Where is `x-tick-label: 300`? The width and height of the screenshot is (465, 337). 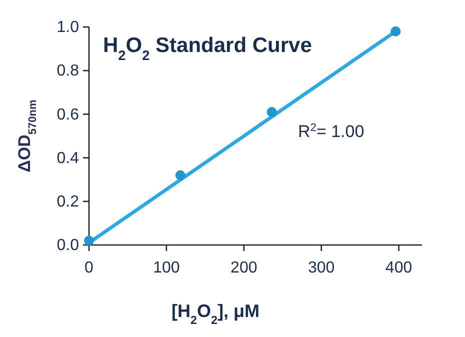
x-tick-label: 300 is located at coordinates (321, 267).